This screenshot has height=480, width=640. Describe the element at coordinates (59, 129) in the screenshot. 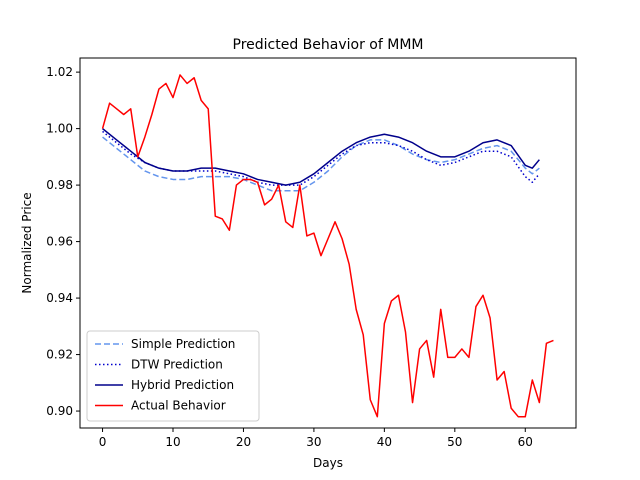

I see `y-tick-label: 1.00` at that location.